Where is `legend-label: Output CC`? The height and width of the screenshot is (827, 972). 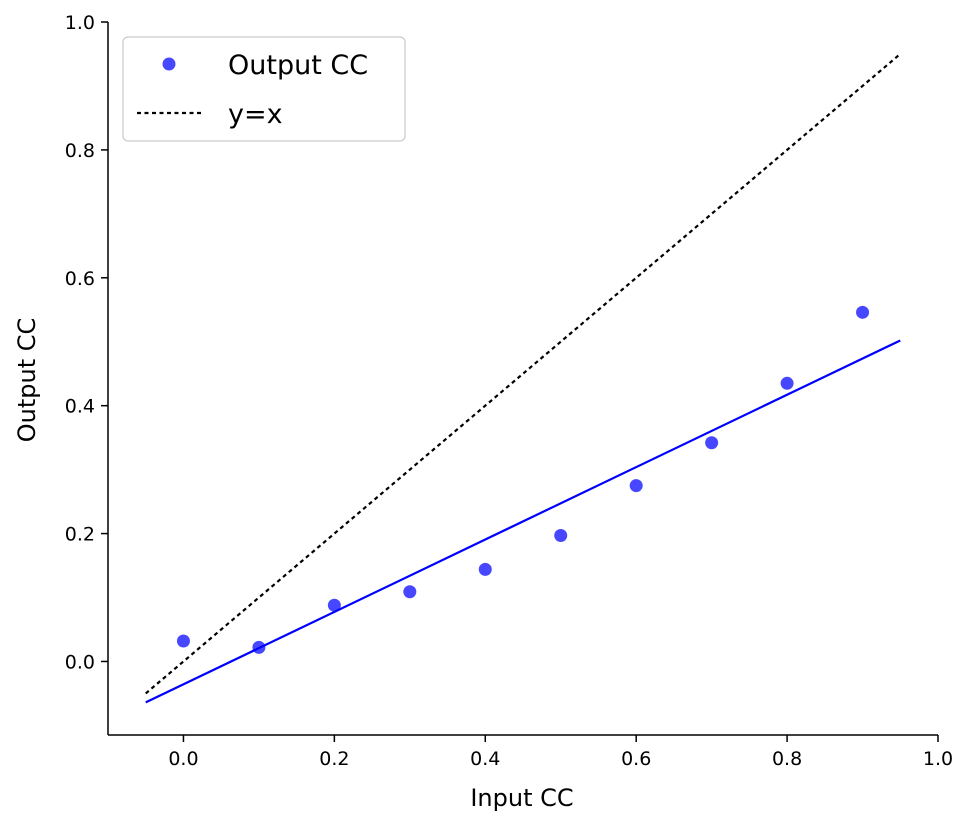
legend-label: Output CC is located at coordinates (298, 65).